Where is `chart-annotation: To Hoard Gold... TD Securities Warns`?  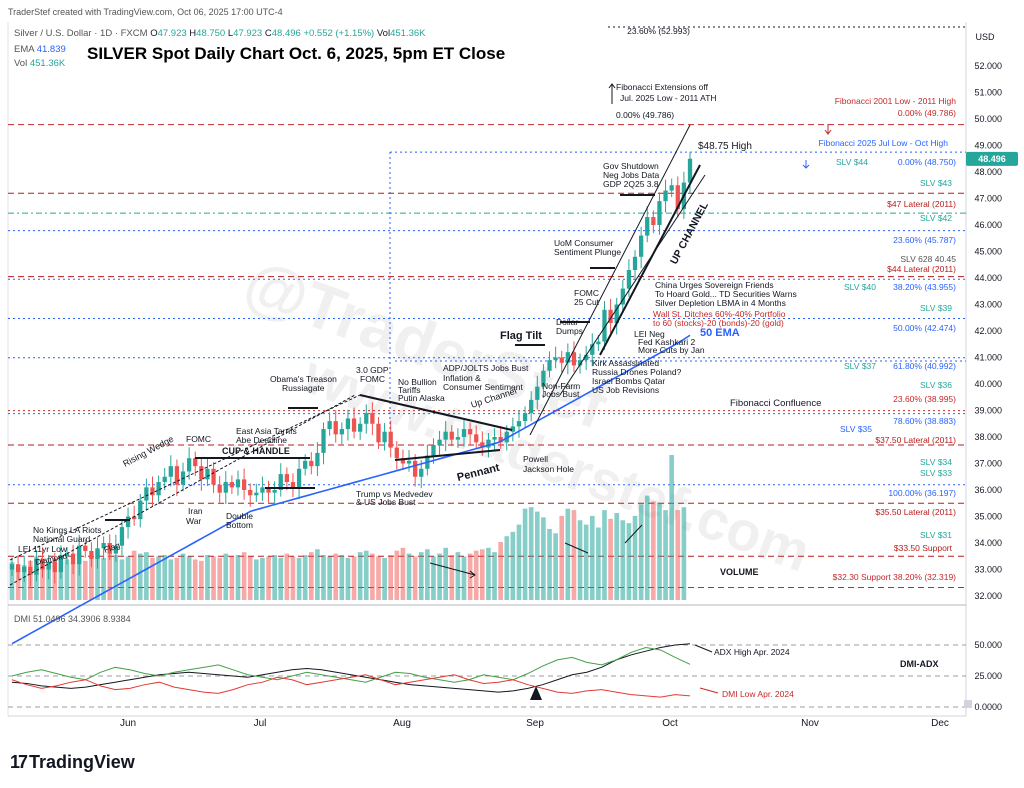 chart-annotation: To Hoard Gold... TD Securities Warns is located at coordinates (726, 294).